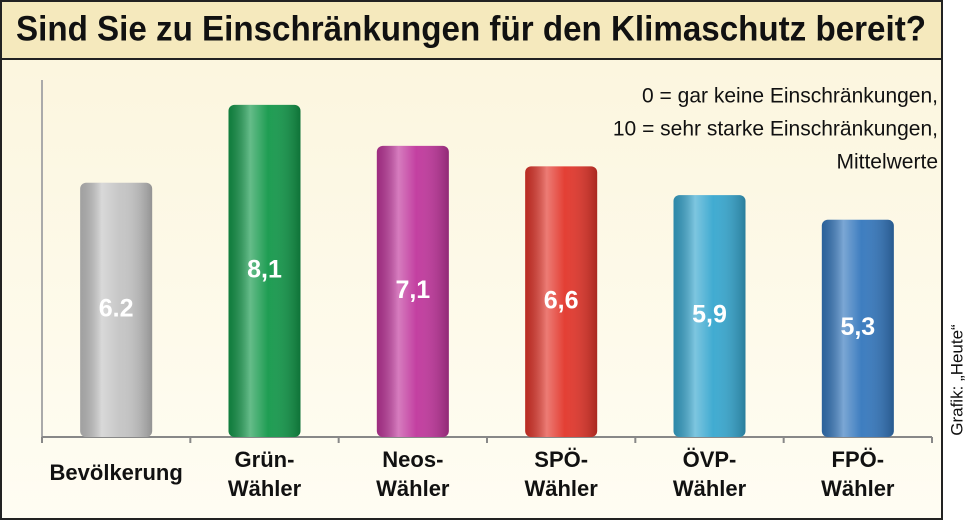  I want to click on x-tick-label: FPÖ-Wähler, so click(858, 474).